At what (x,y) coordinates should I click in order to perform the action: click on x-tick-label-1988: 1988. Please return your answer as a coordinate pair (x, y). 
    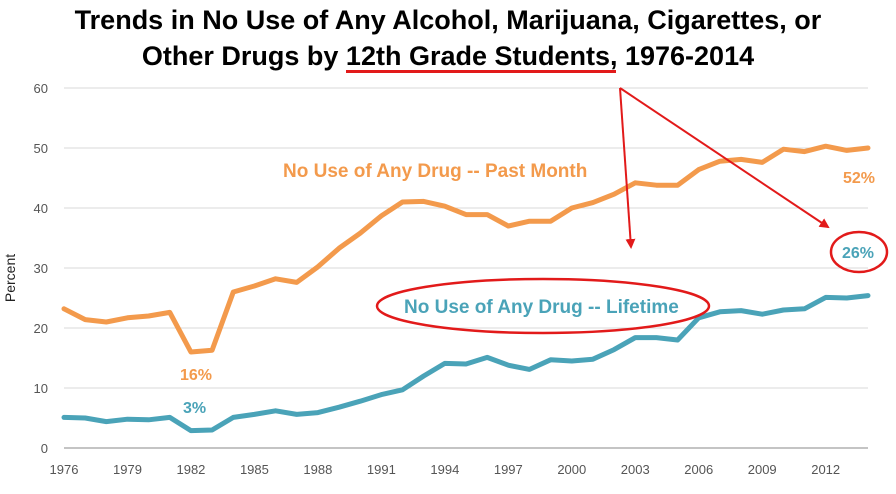
    Looking at the image, I should click on (317, 469).